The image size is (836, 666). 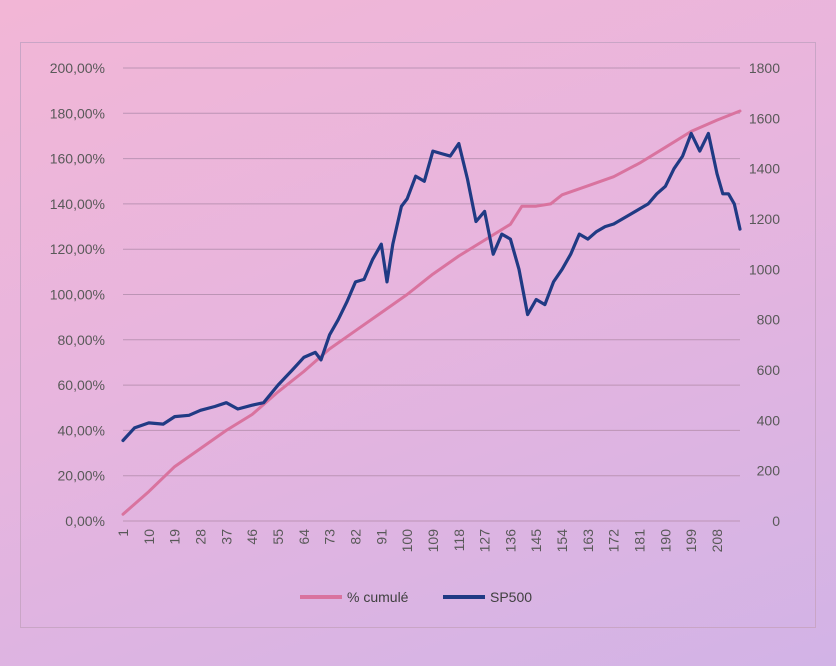 I want to click on x-tick-label: 154, so click(x=562, y=541).